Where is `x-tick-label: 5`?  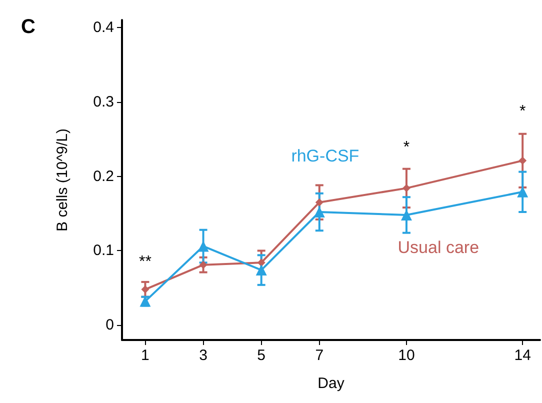 x-tick-label: 5 is located at coordinates (261, 355).